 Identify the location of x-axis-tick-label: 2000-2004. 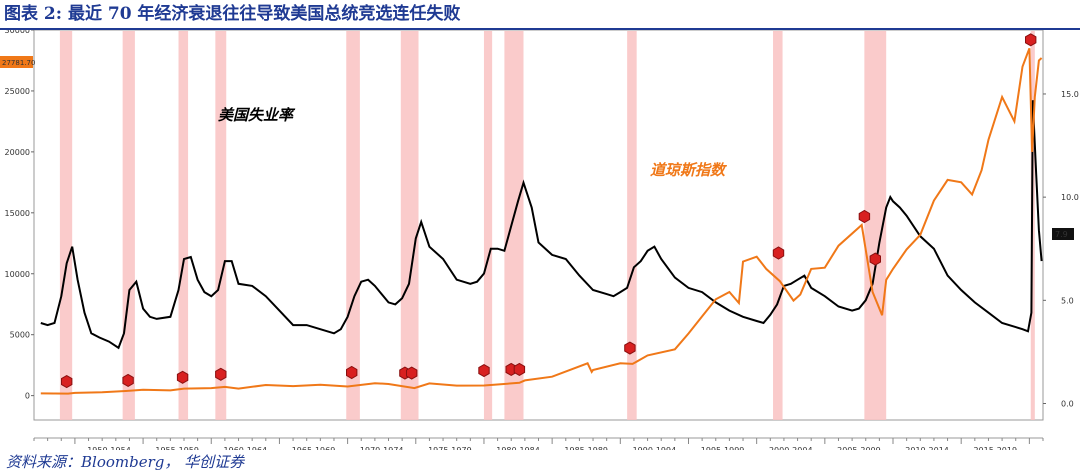
(791, 448).